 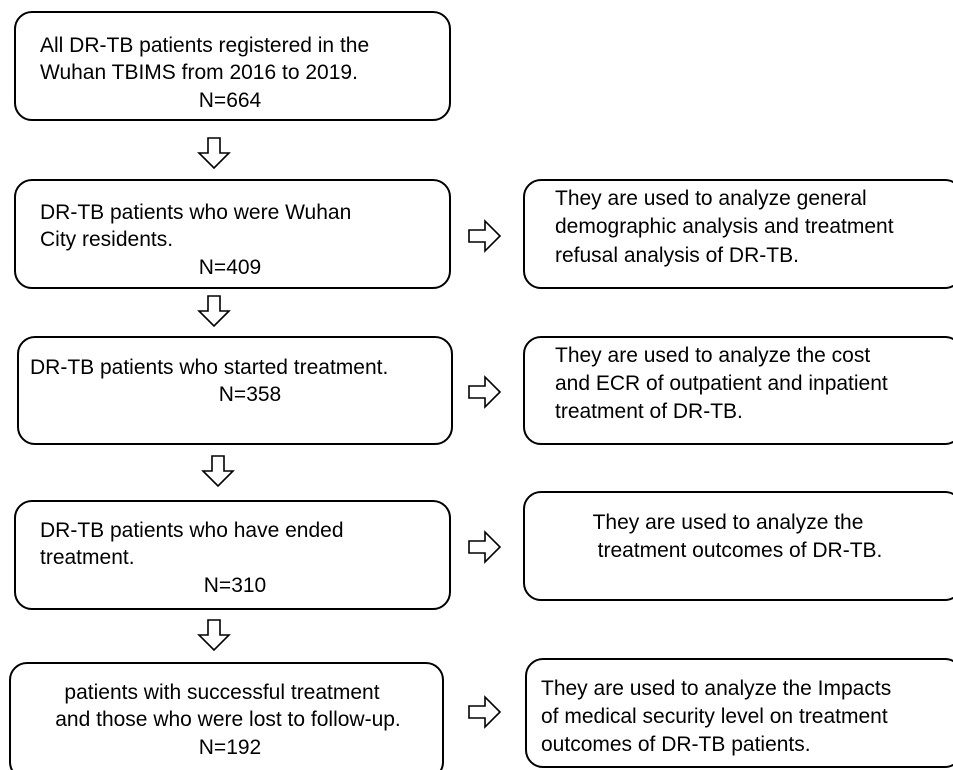 I want to click on step-count: N=664, so click(x=230, y=100).